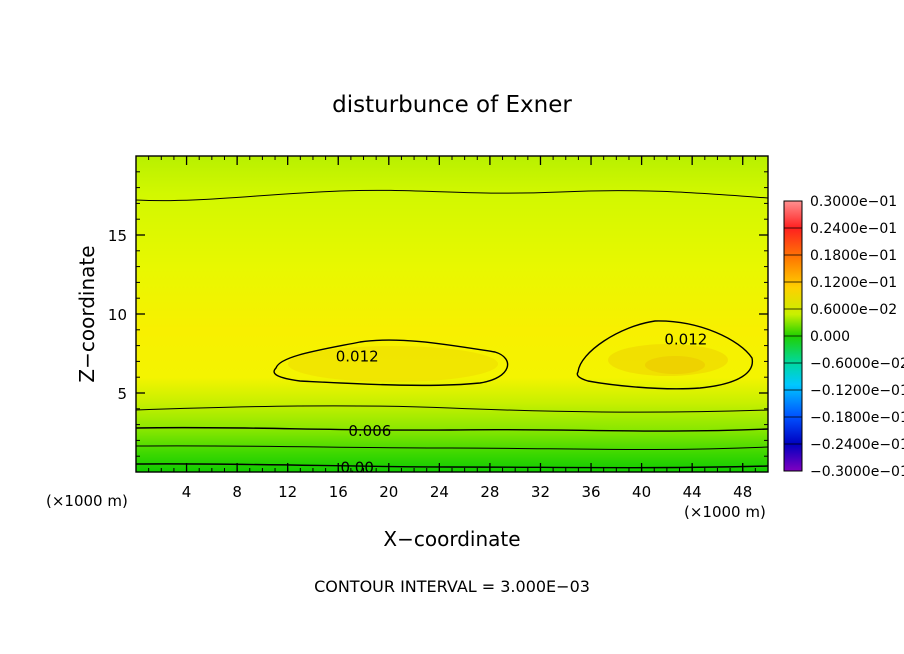 The width and height of the screenshot is (904, 654). I want to click on colorbar-label: 0.6000e−02, so click(853, 310).